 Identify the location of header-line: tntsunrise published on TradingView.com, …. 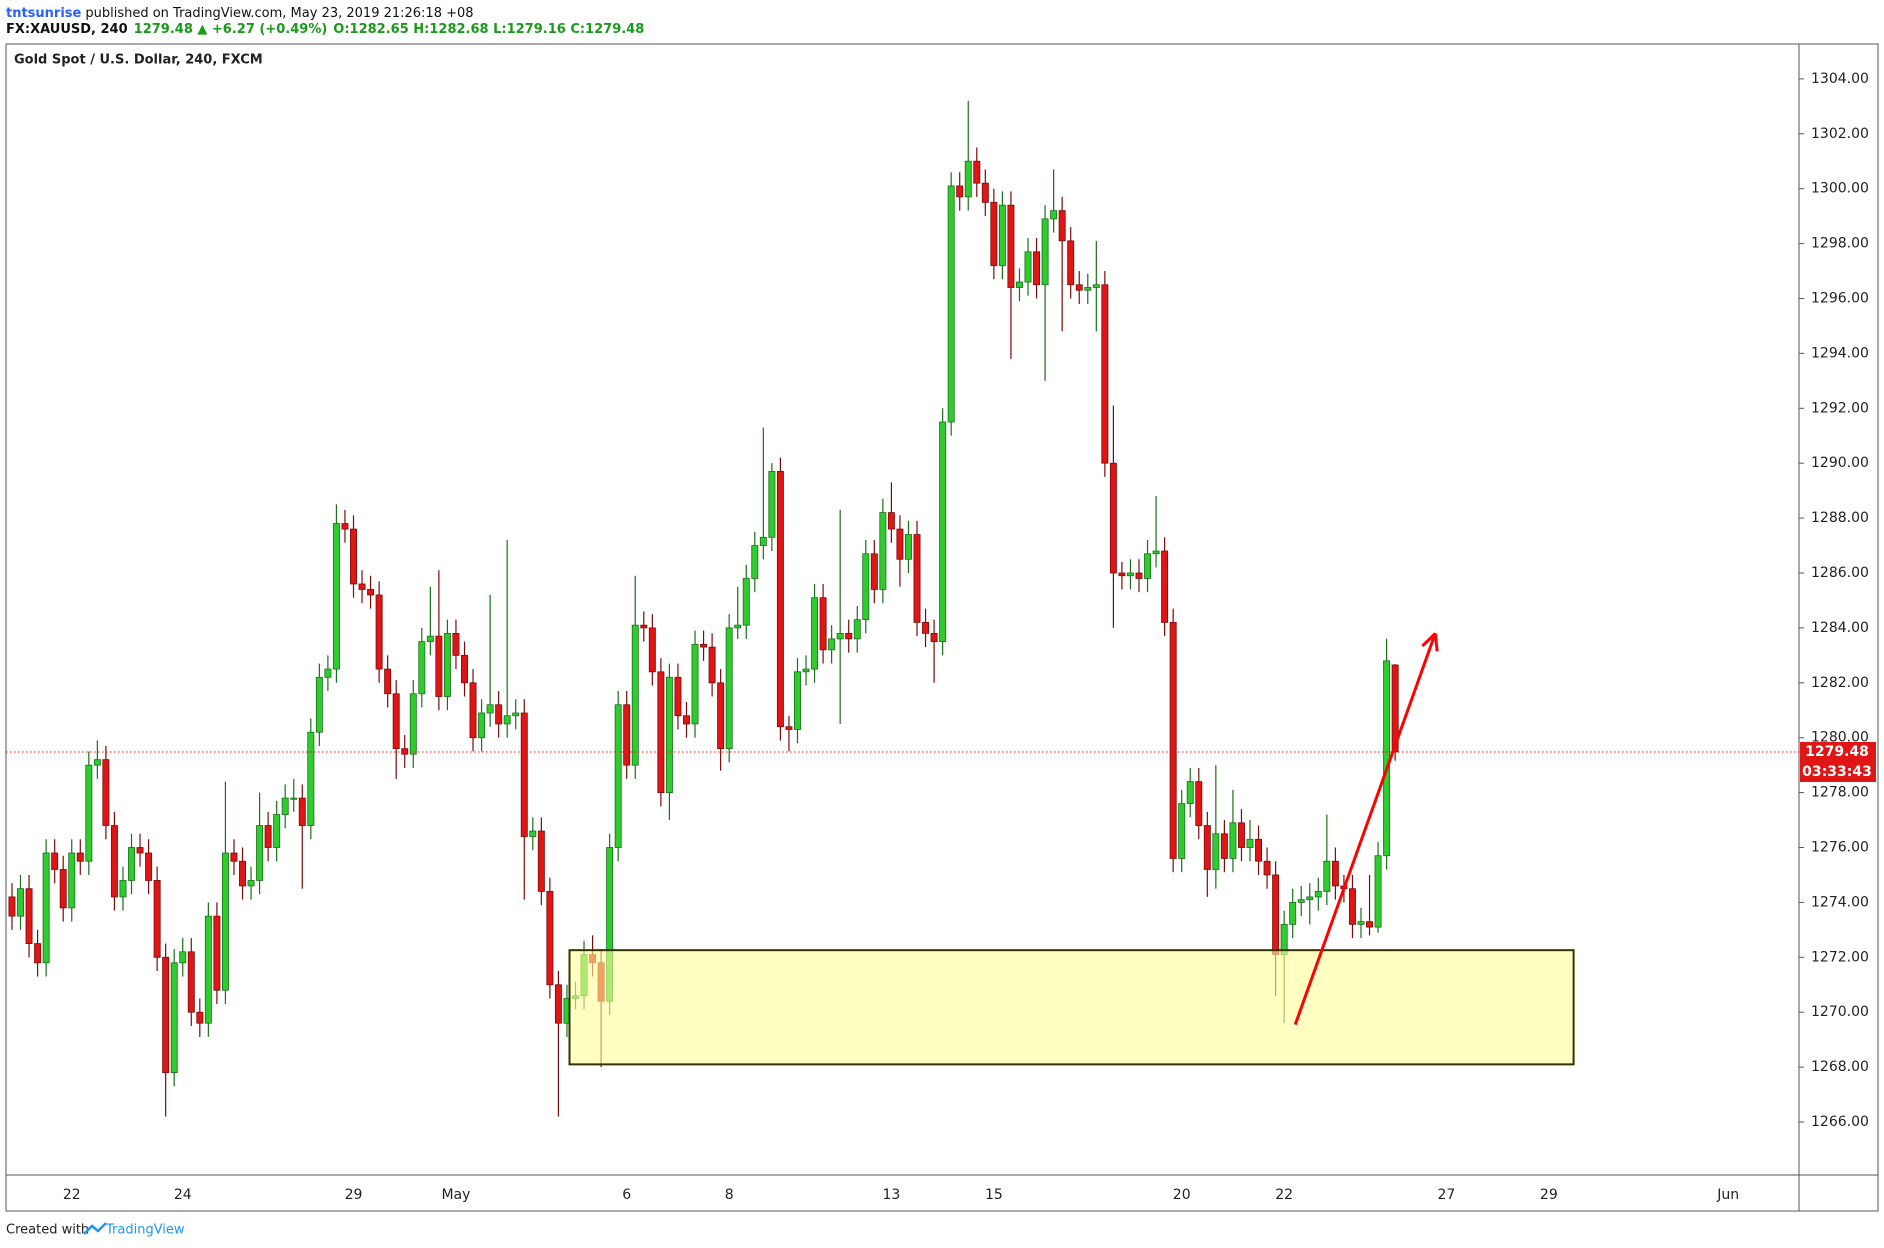
(240, 13).